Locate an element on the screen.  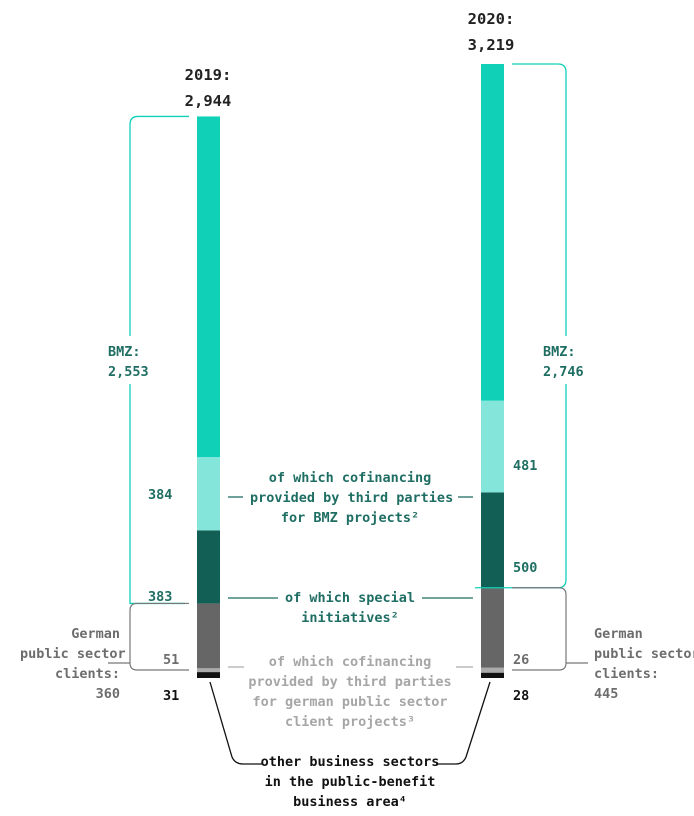
value-2019-other-business: 31 is located at coordinates (171, 696).